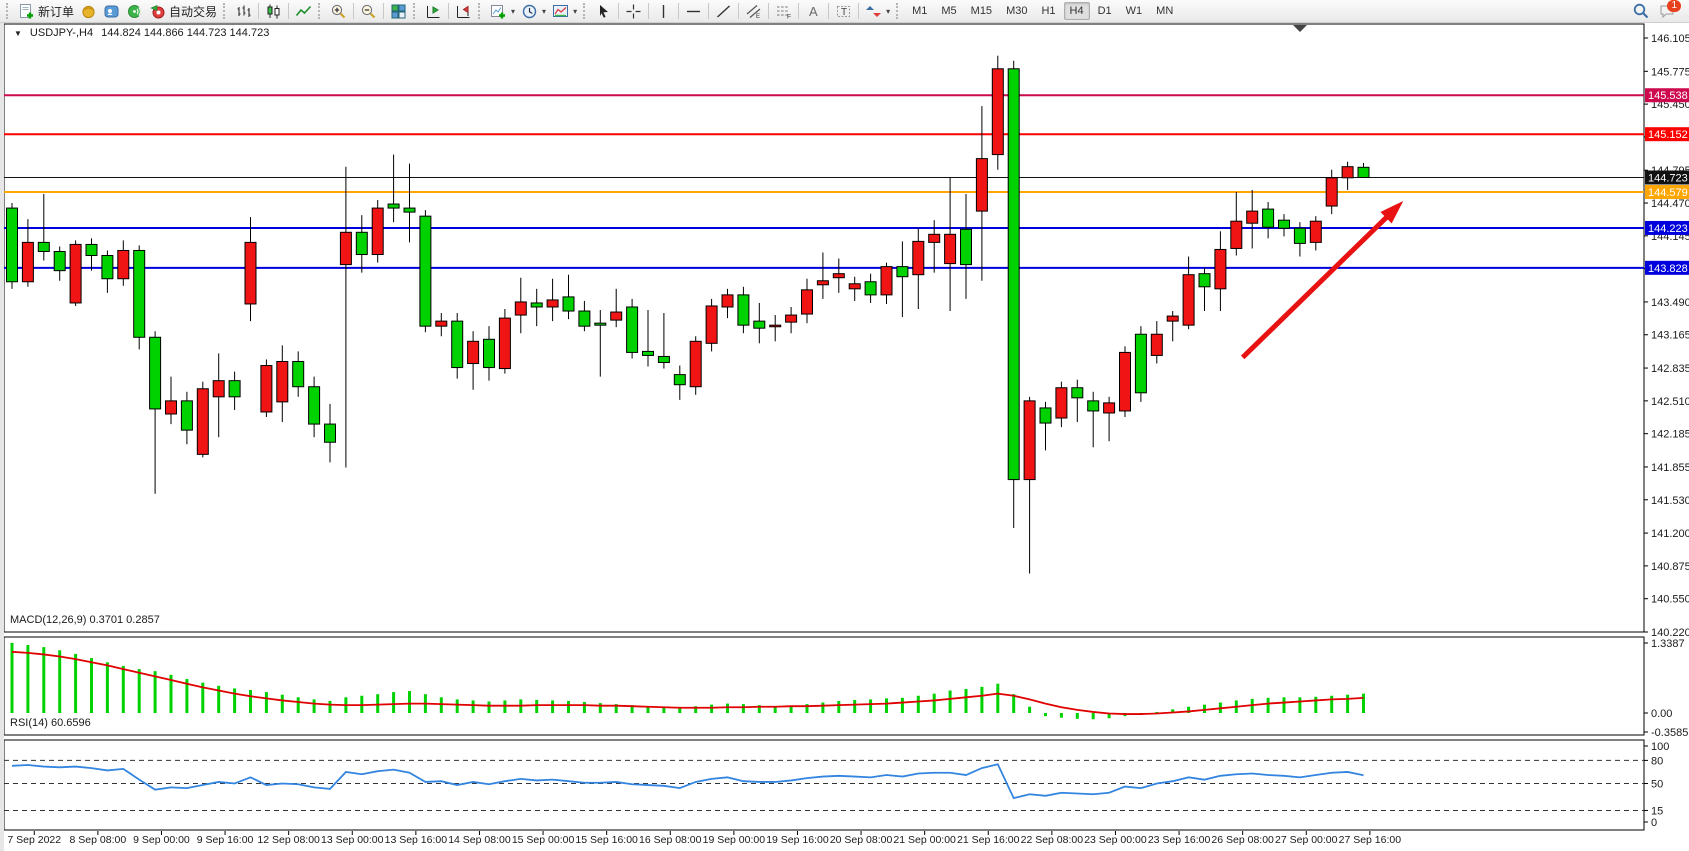 Image resolution: width=1689 pixels, height=851 pixels. What do you see at coordinates (1668, 96) in the screenshot?
I see `price-line-badge-label: 145.538` at bounding box center [1668, 96].